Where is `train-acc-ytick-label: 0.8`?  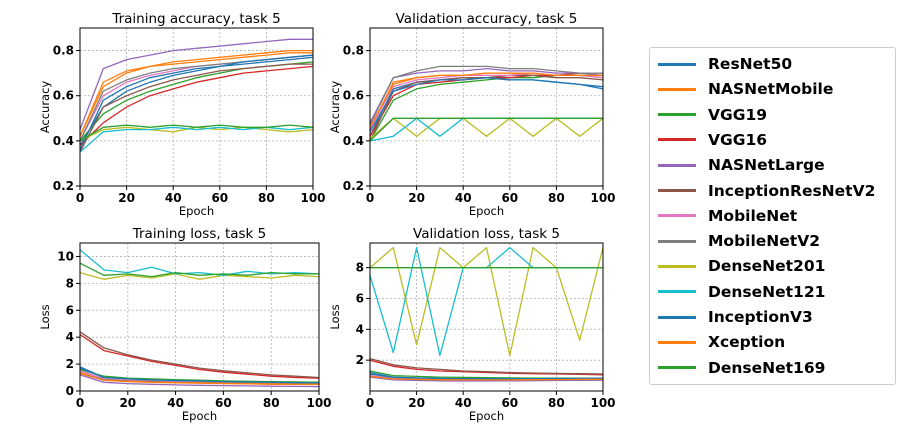 train-acc-ytick-label: 0.8 is located at coordinates (63, 51).